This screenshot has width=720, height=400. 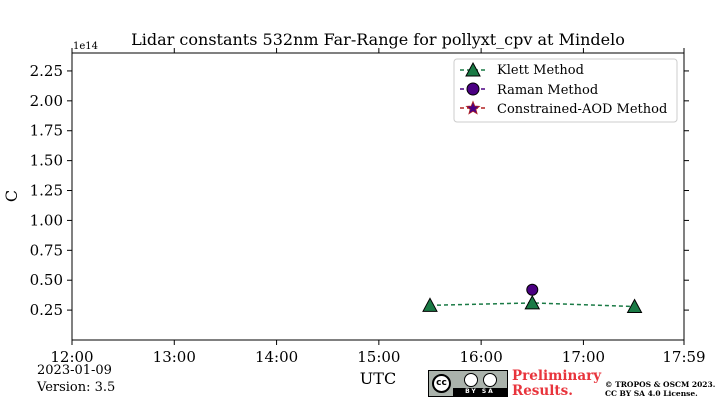 I want to click on legend-entry-constrained-aod: Constrained-AOD Method, so click(x=563, y=108).